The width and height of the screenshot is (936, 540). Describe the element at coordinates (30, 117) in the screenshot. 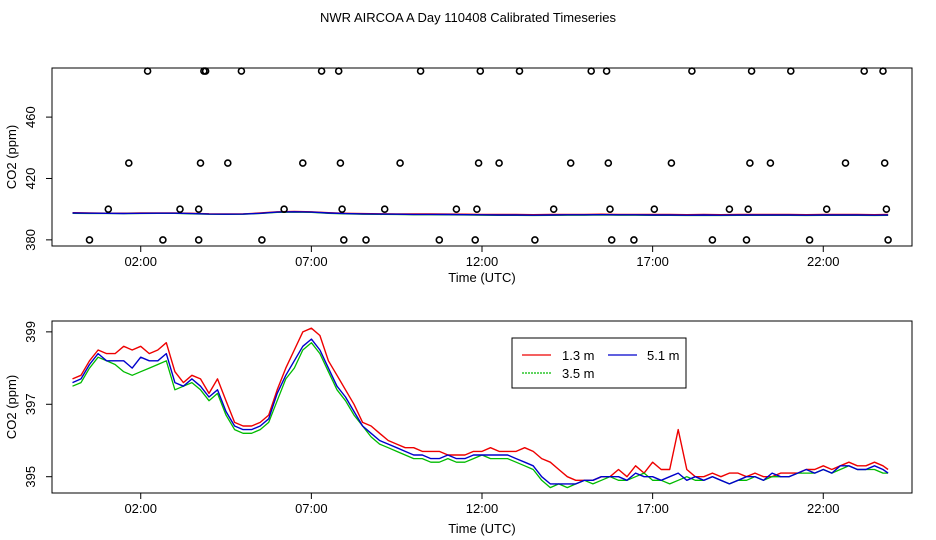

I see `top-y-tick-label: 460` at that location.